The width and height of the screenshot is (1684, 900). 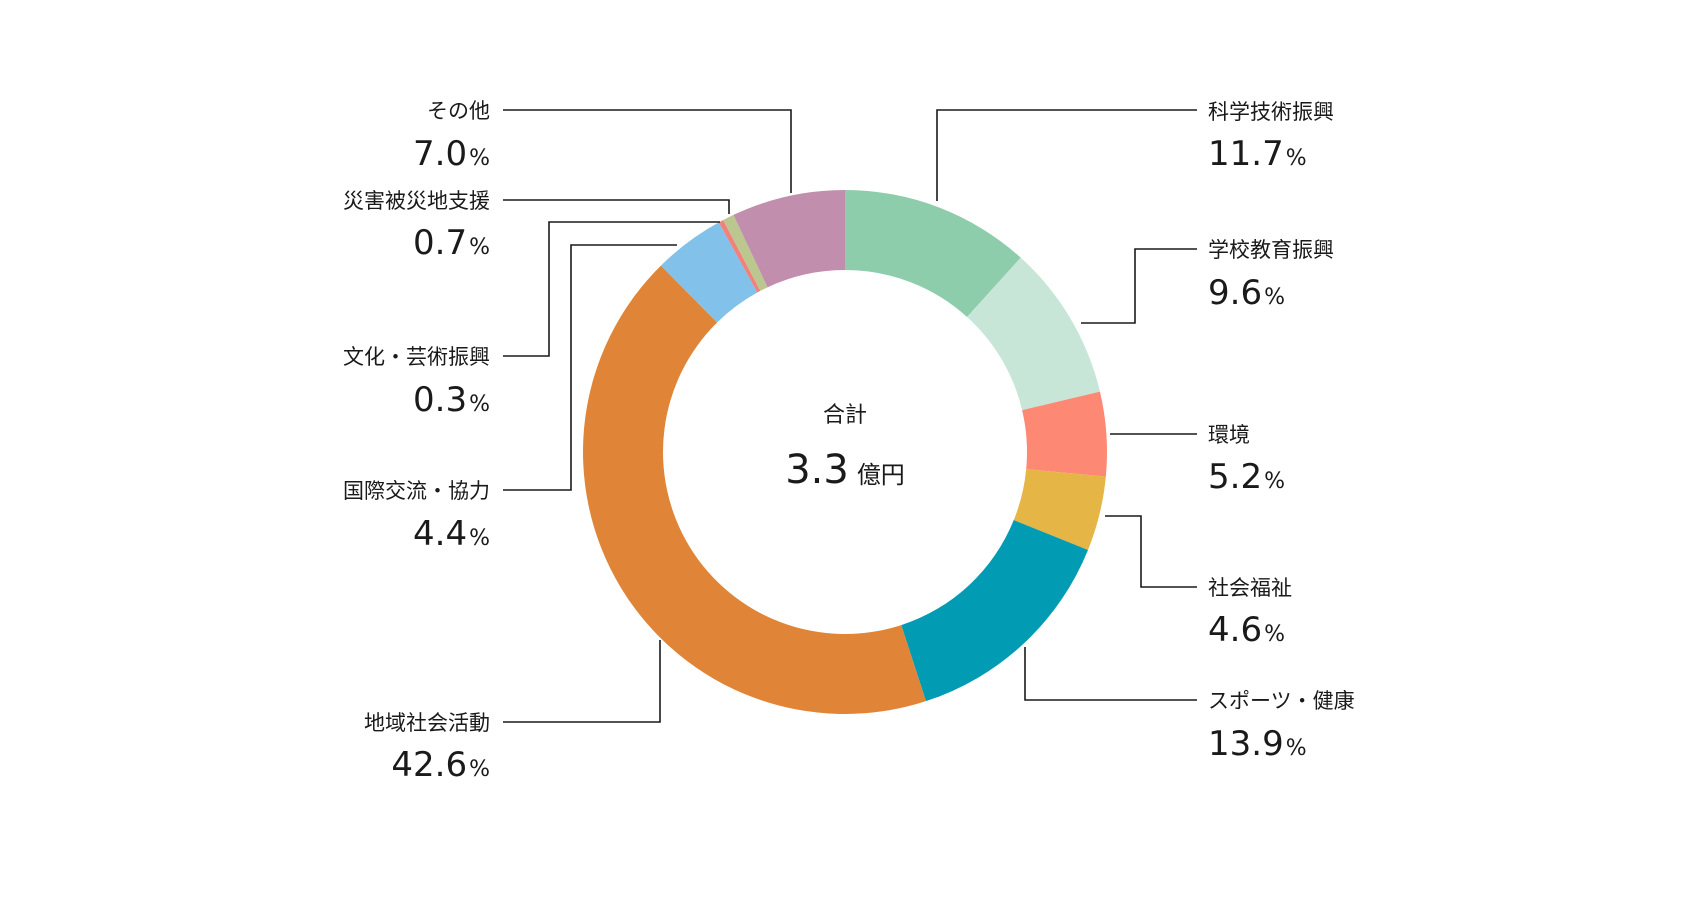 I want to click on slice-value-2: 5.2%, so click(x=1246, y=477).